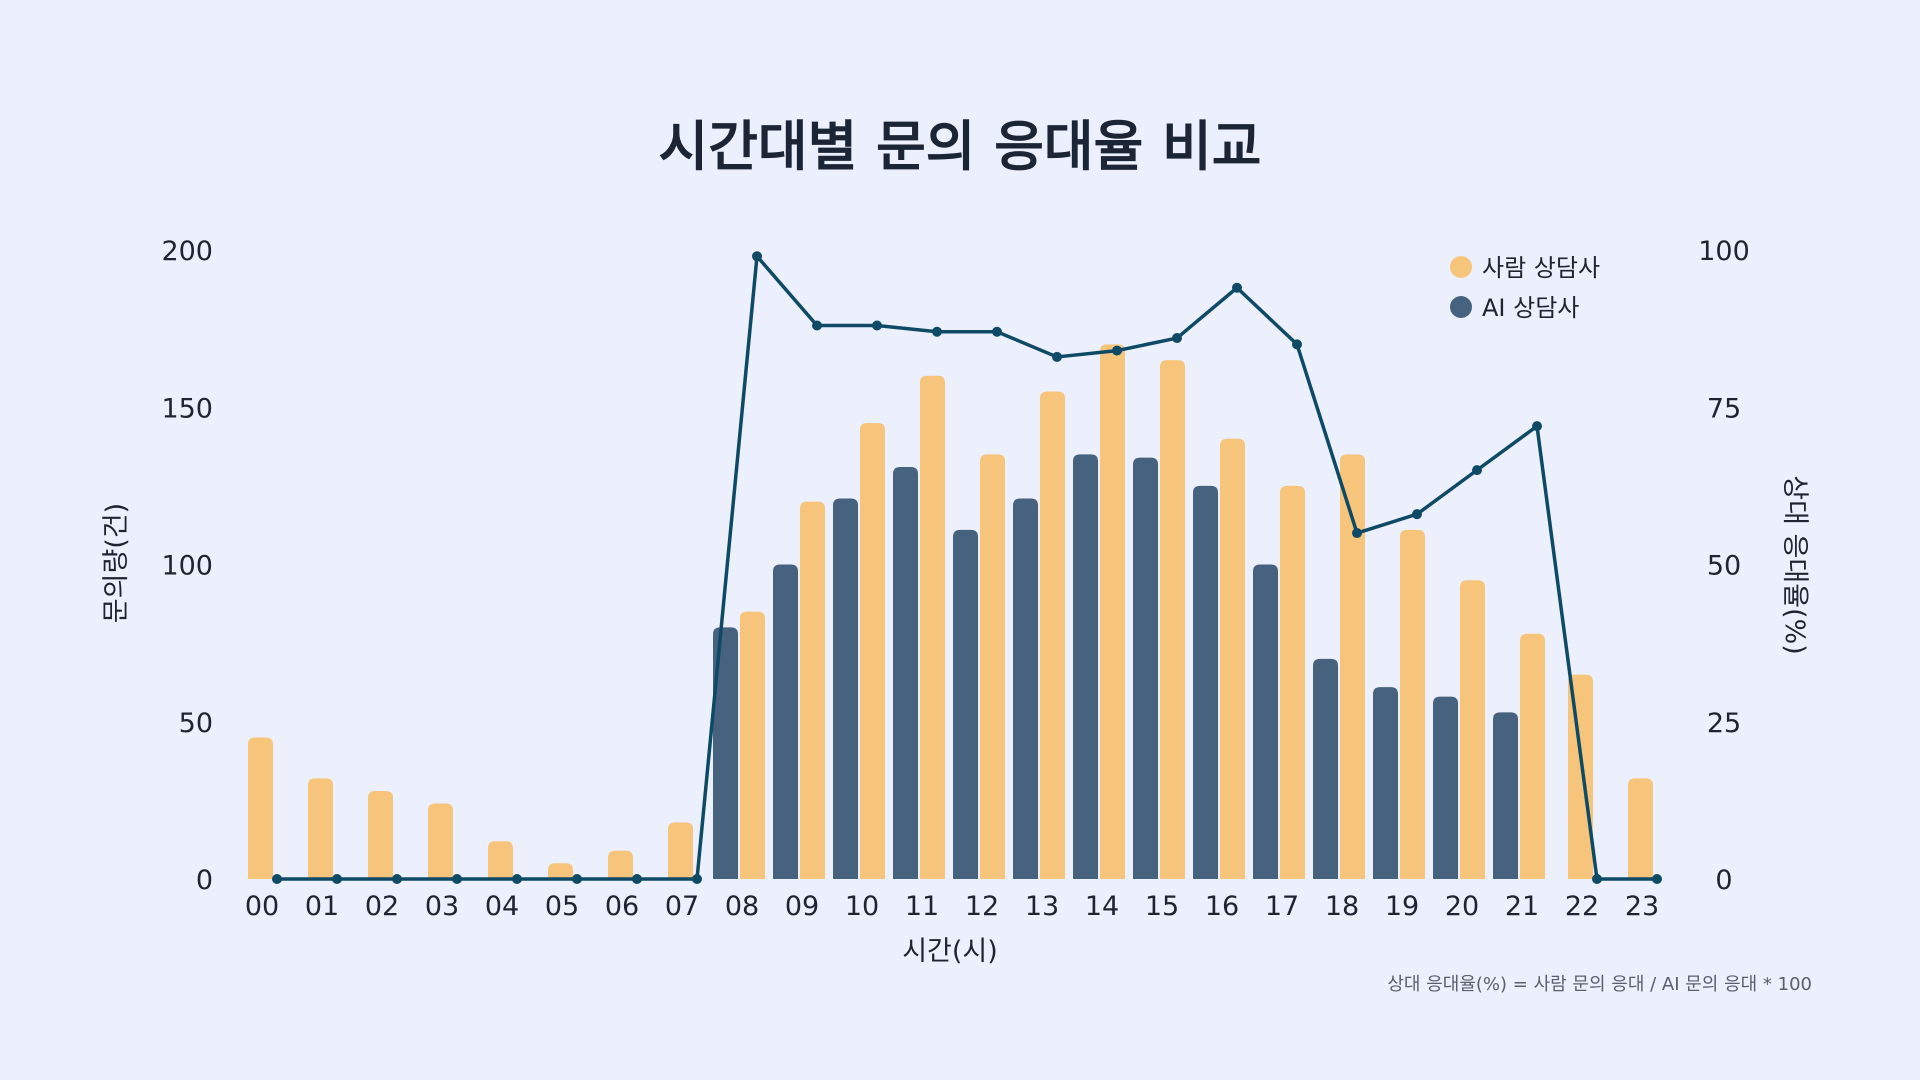  Describe the element at coordinates (1402, 906) in the screenshot. I see `x-tick-label: 19` at that location.